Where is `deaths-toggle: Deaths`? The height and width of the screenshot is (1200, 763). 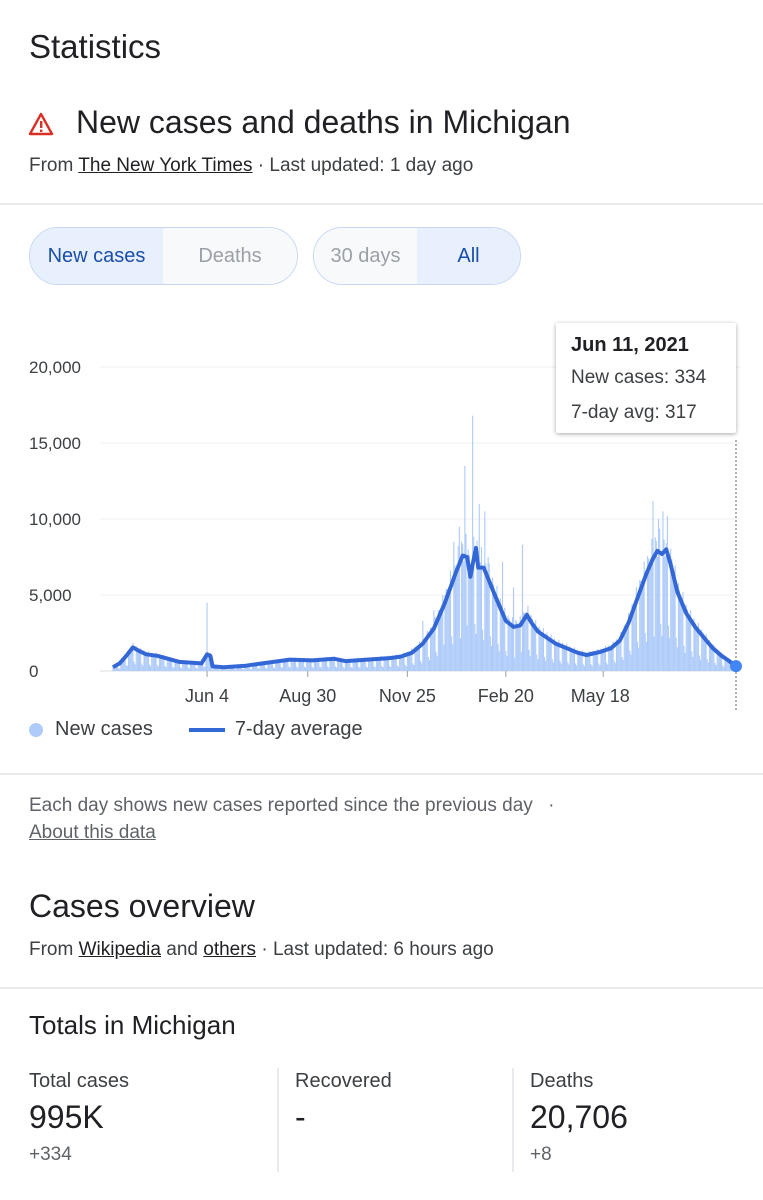
deaths-toggle: Deaths is located at coordinates (230, 256).